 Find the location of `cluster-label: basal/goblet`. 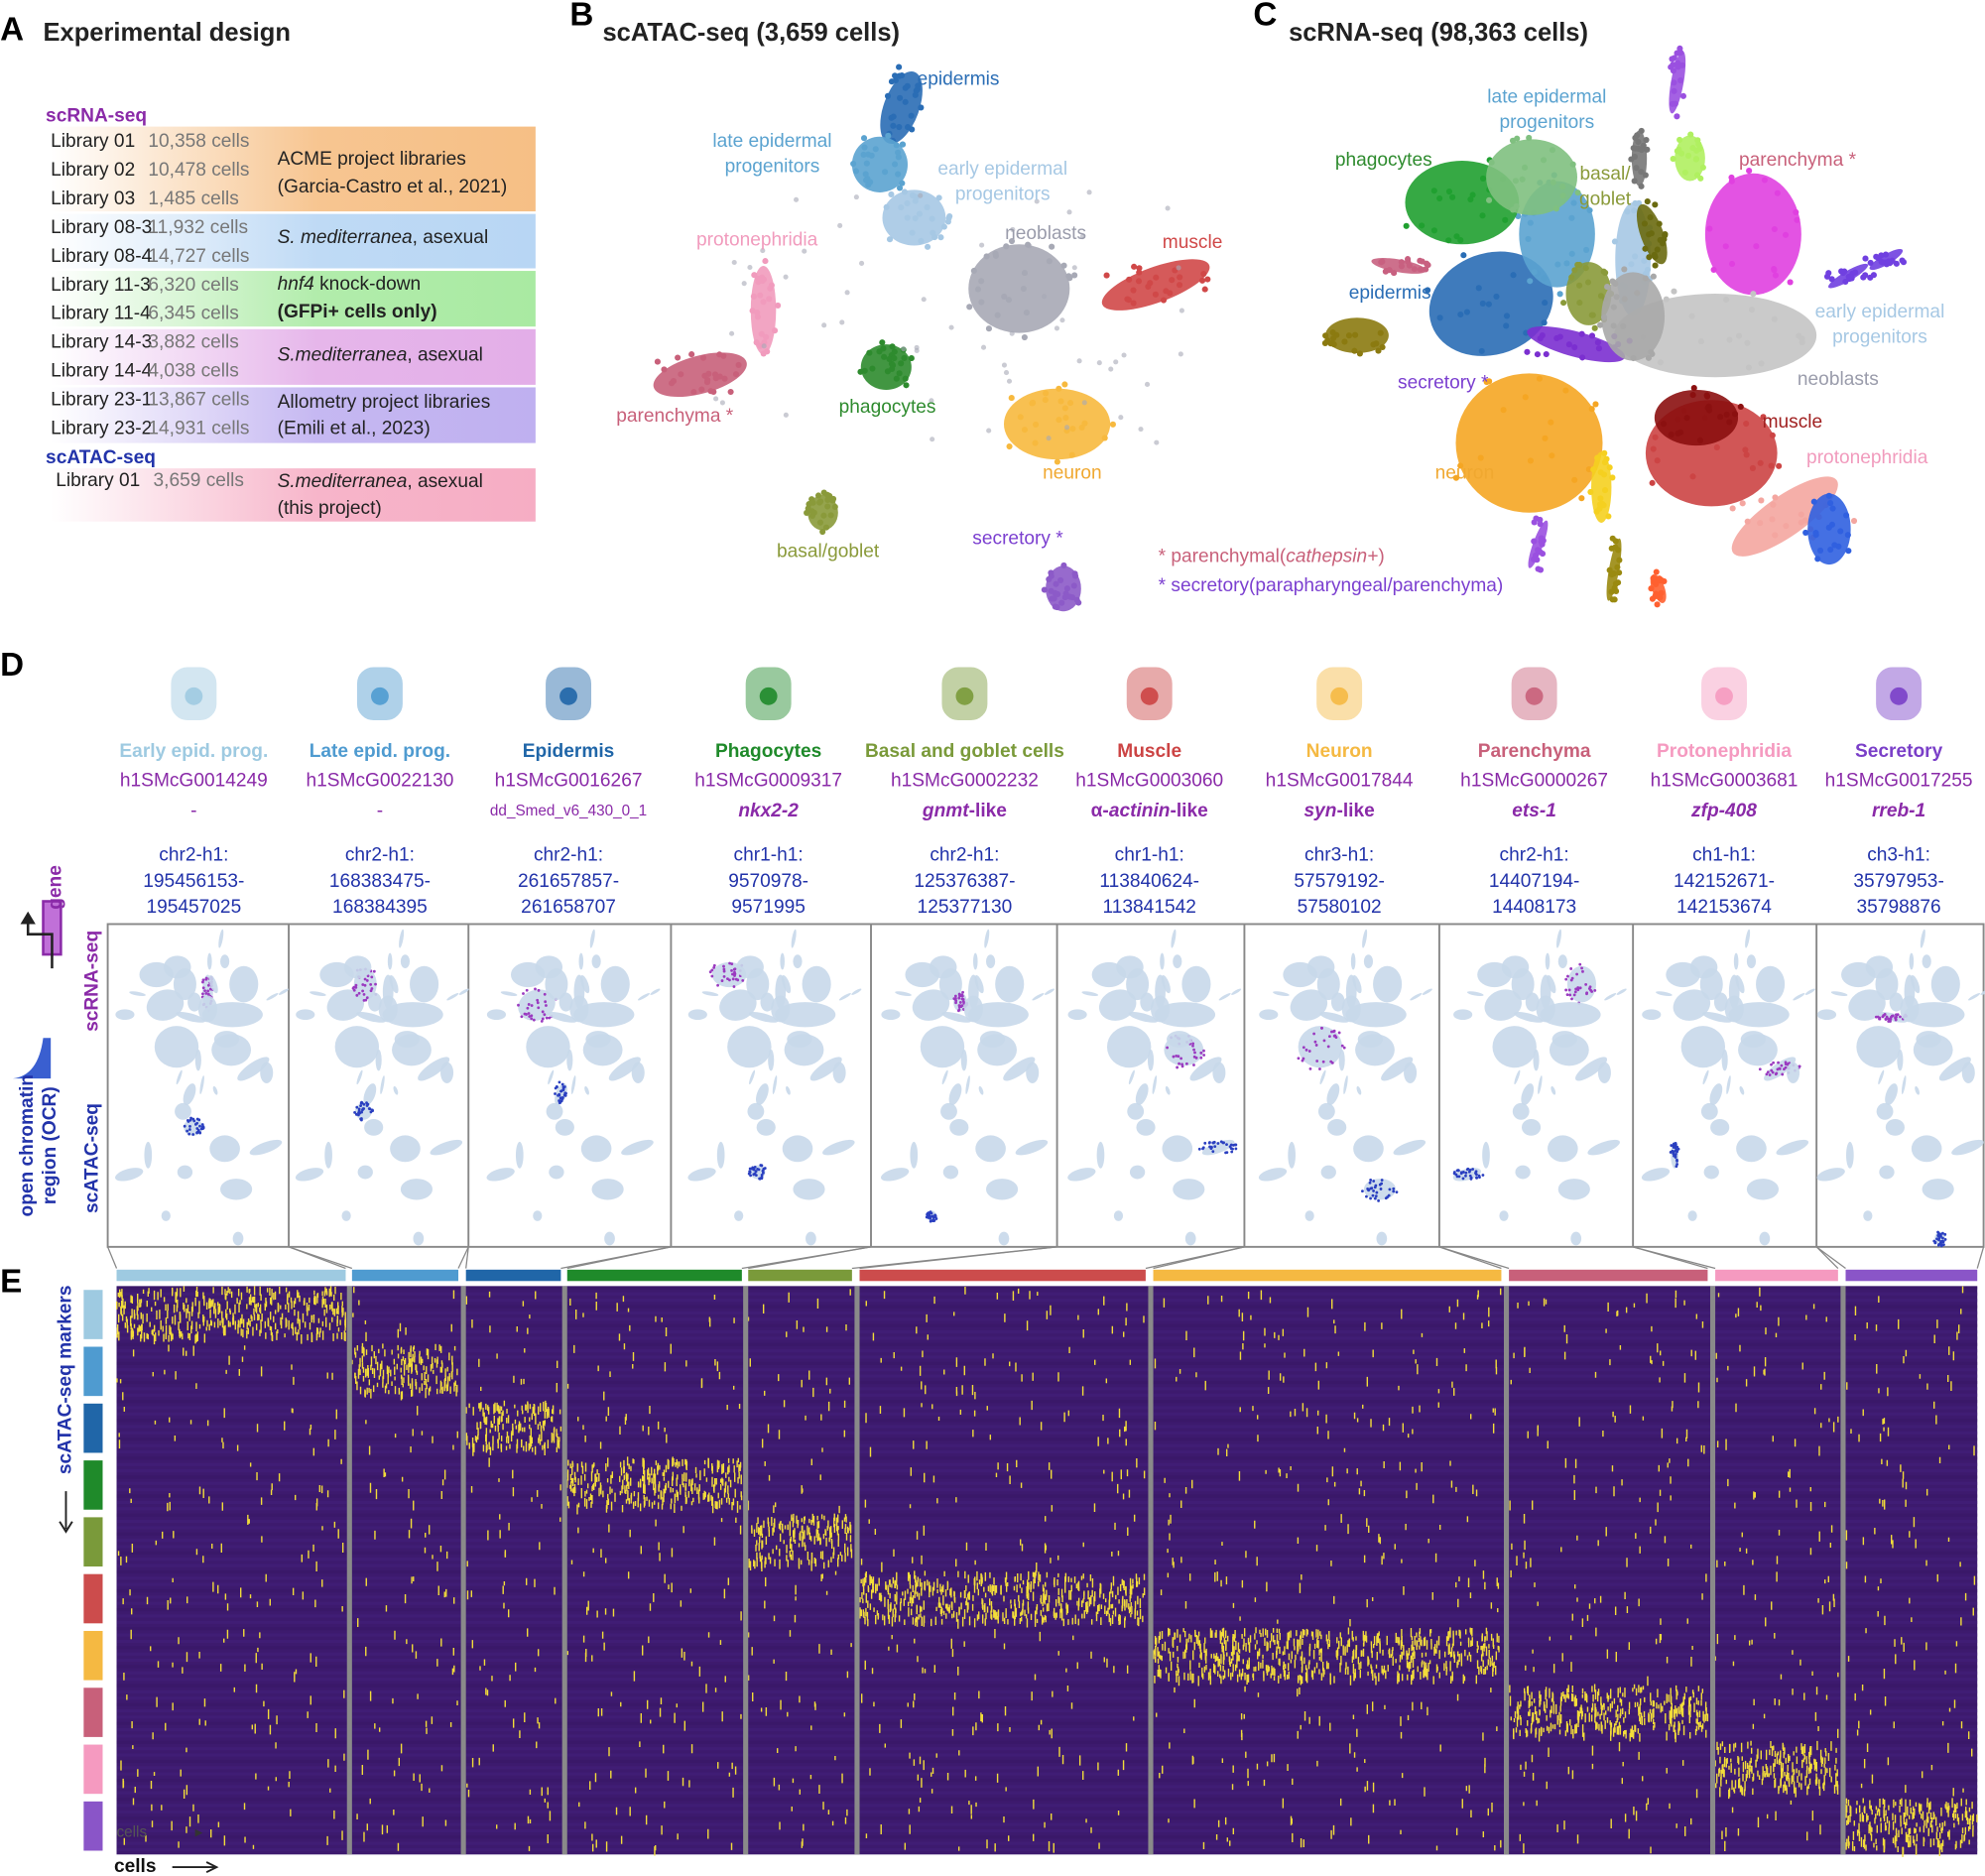

cluster-label: basal/goblet is located at coordinates (828, 551).